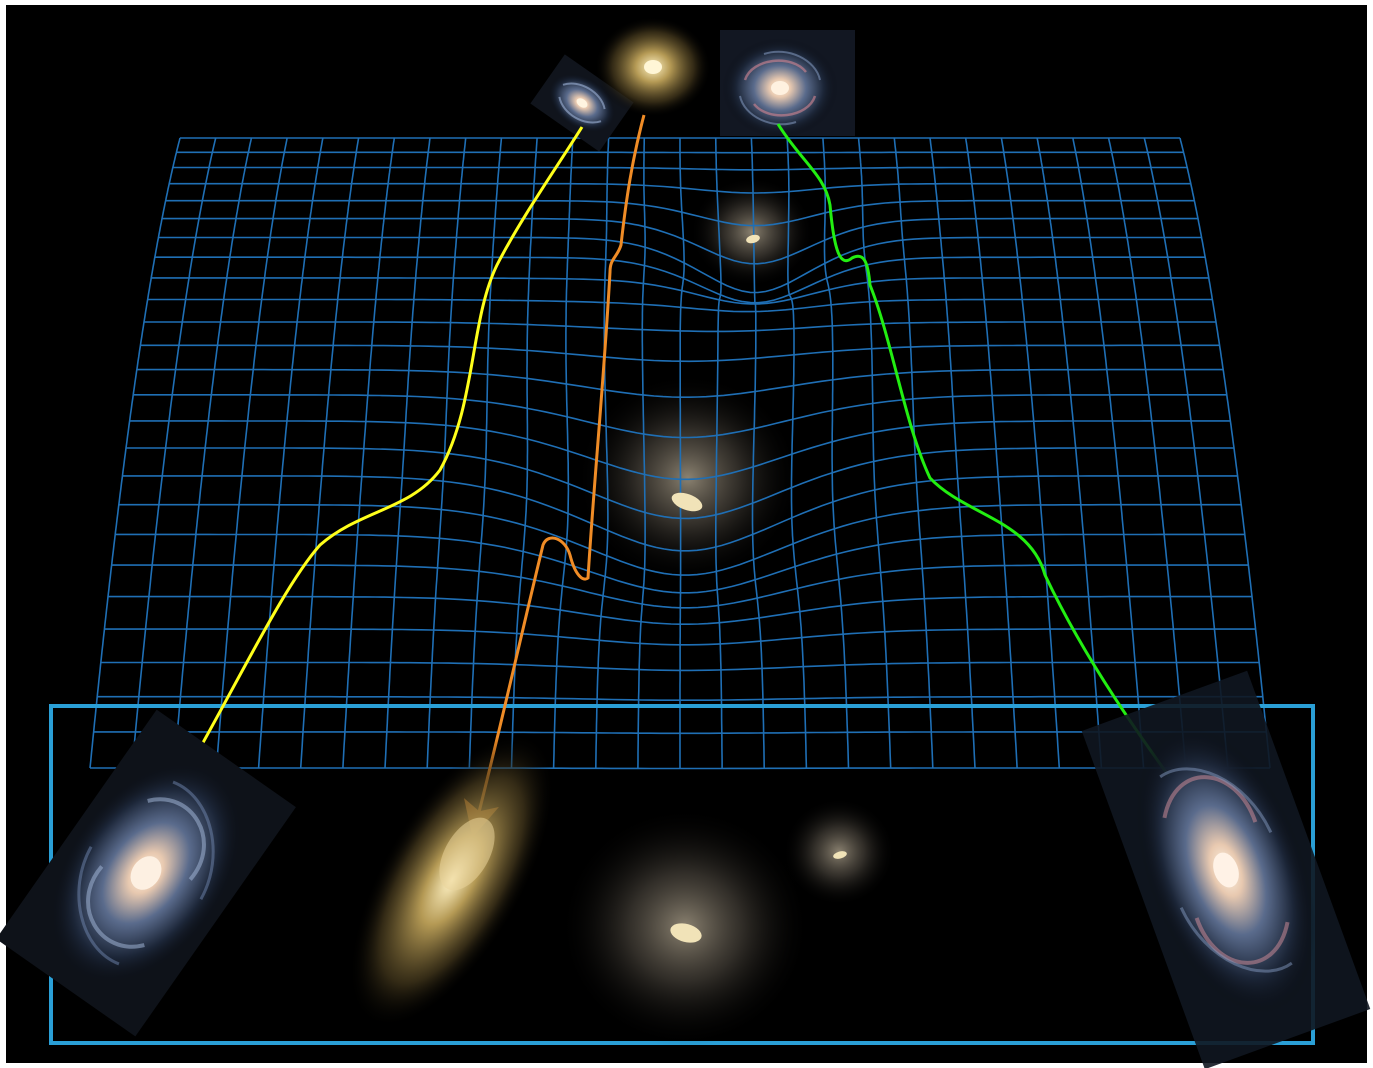  What do you see at coordinates (687, 502) in the screenshot?
I see `lens-core-middle` at bounding box center [687, 502].